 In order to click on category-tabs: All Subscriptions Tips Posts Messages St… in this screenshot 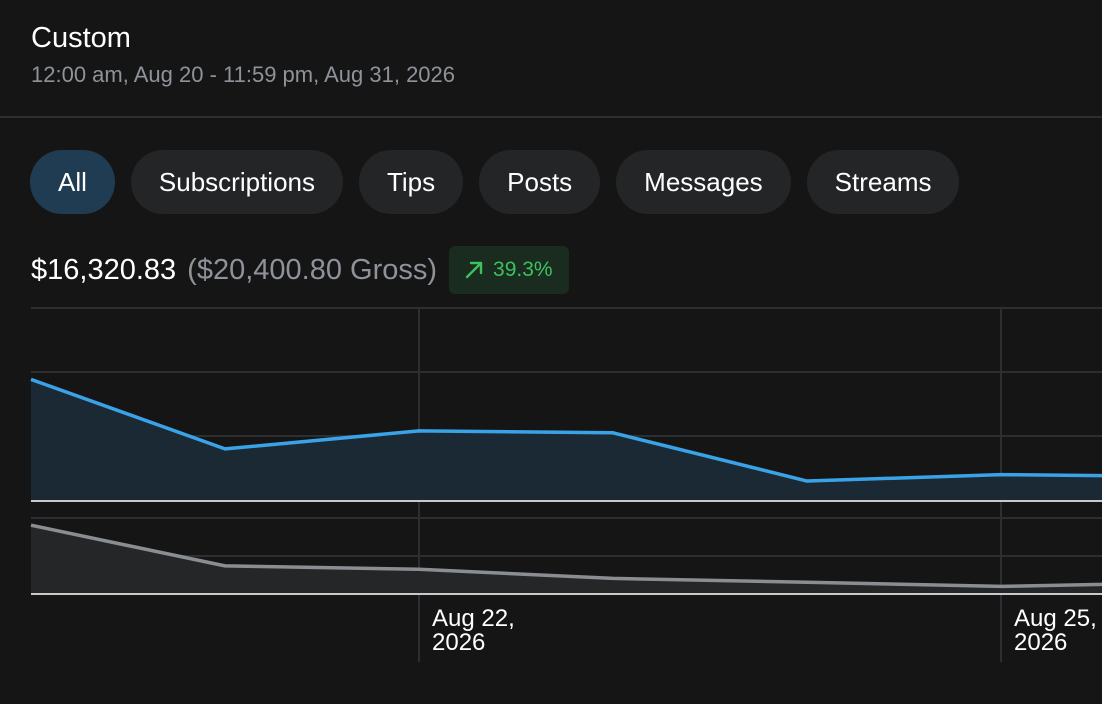, I will do `click(495, 182)`.